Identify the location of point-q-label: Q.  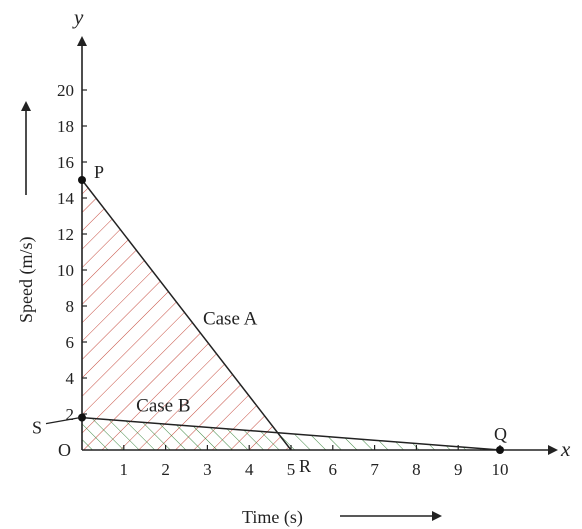
(500, 434).